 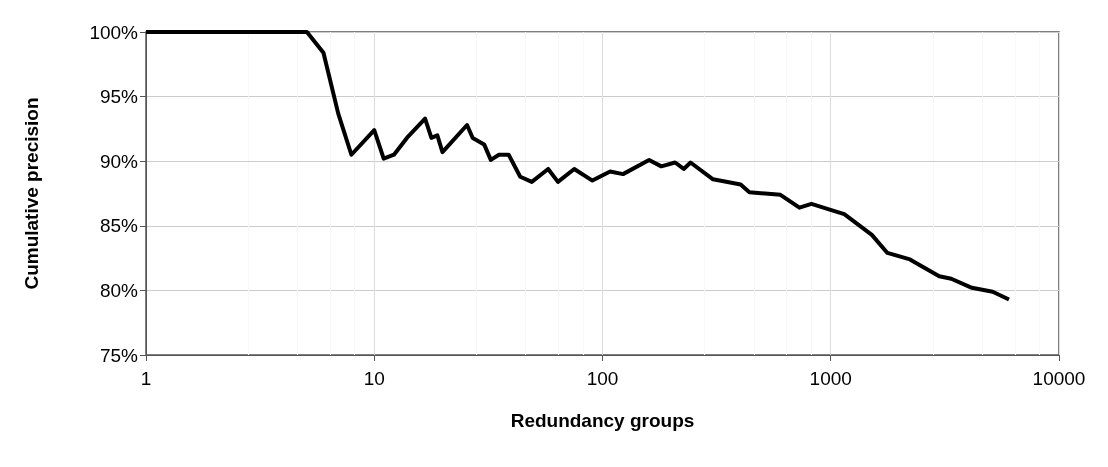 I want to click on y-tick-label: 100%, so click(x=114, y=32).